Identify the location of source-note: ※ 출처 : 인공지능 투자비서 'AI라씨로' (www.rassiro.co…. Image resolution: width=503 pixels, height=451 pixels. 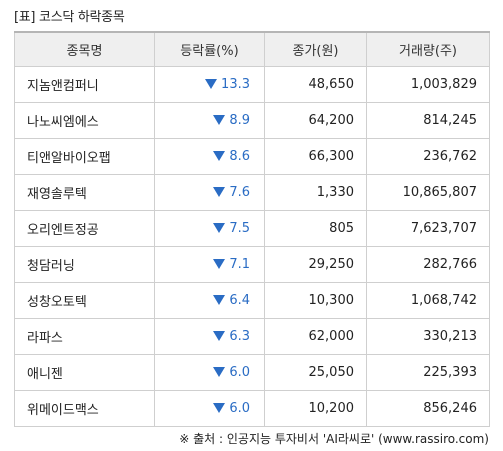
(334, 439).